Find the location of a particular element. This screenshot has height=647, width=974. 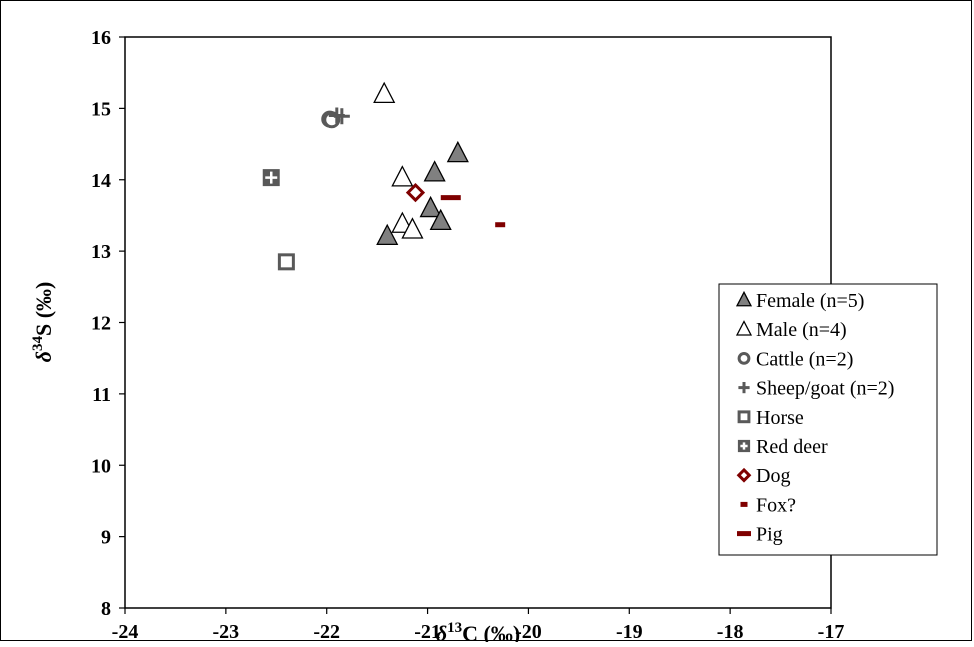

legend-label-dog: Dog is located at coordinates (773, 476).